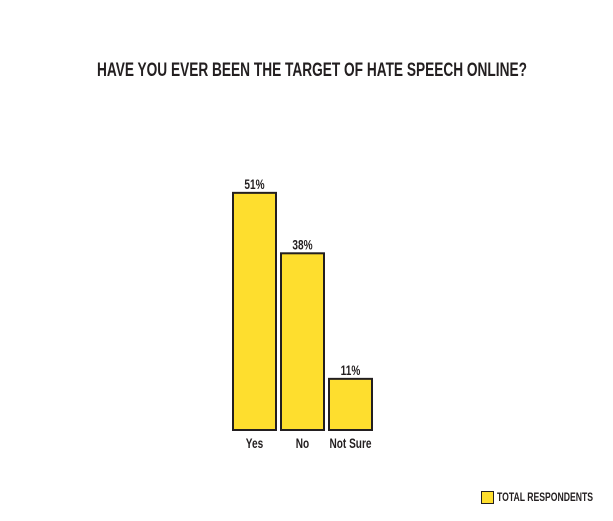  I want to click on category-label: Yes, so click(255, 443).